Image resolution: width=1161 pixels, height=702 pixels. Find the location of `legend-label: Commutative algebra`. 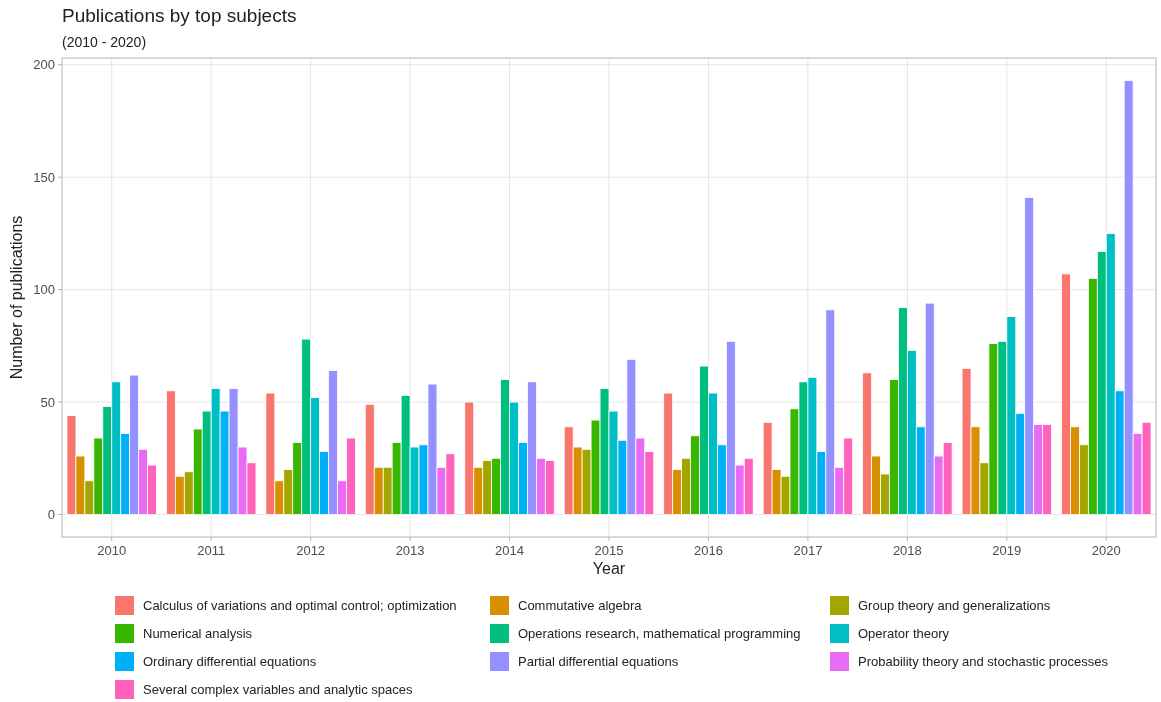

legend-label: Commutative algebra is located at coordinates (580, 606).